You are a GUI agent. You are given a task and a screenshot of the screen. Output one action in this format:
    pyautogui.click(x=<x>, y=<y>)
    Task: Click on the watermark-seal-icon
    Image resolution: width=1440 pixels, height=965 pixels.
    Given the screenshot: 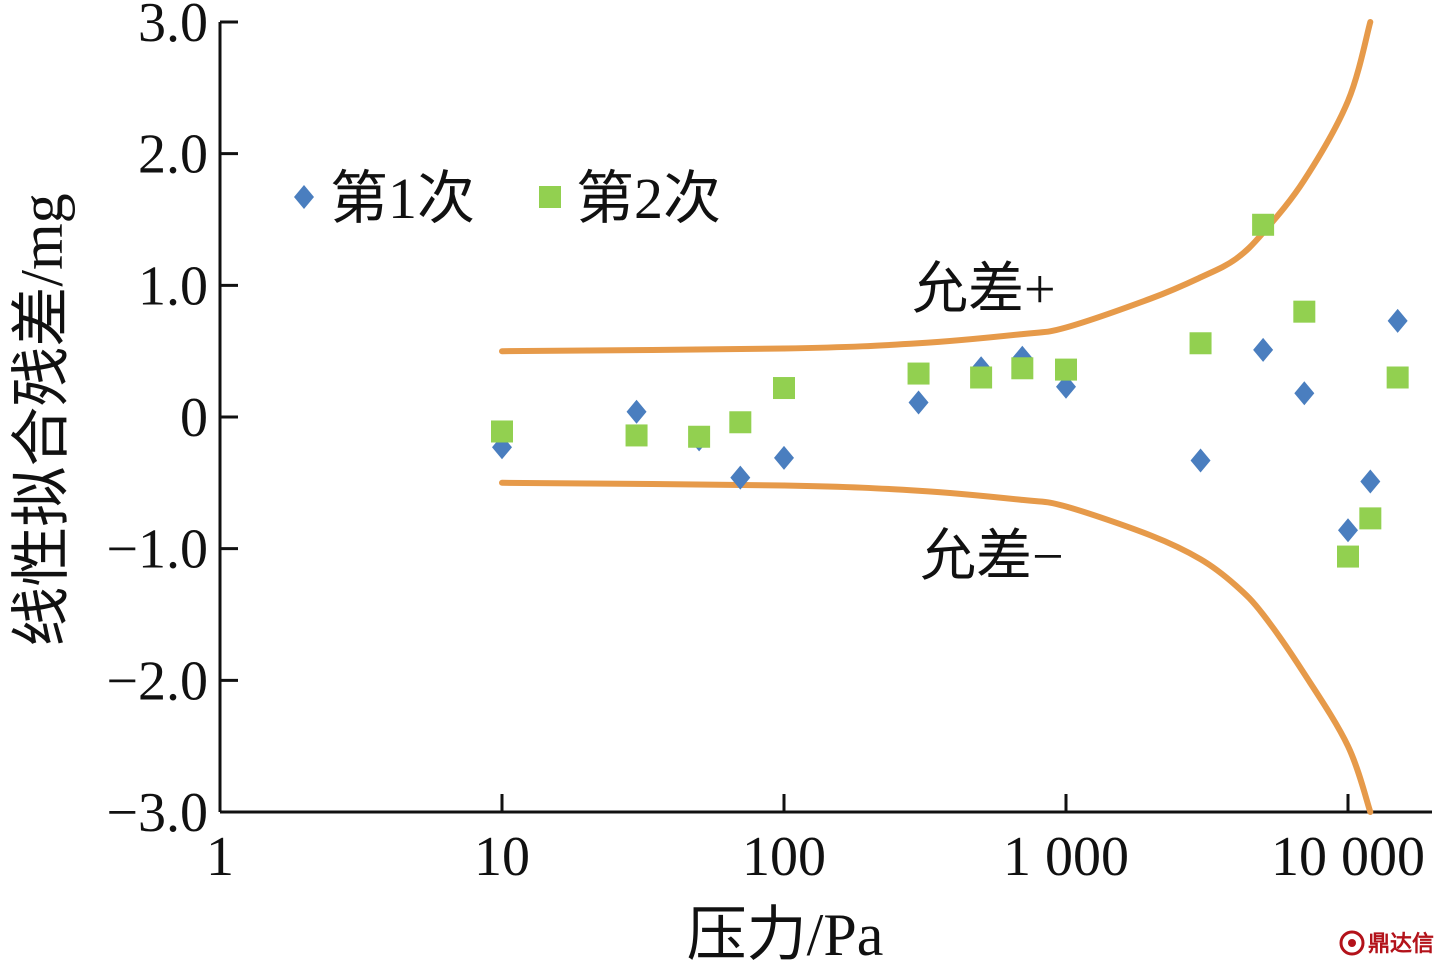 What is the action you would take?
    pyautogui.click(x=1352, y=943)
    